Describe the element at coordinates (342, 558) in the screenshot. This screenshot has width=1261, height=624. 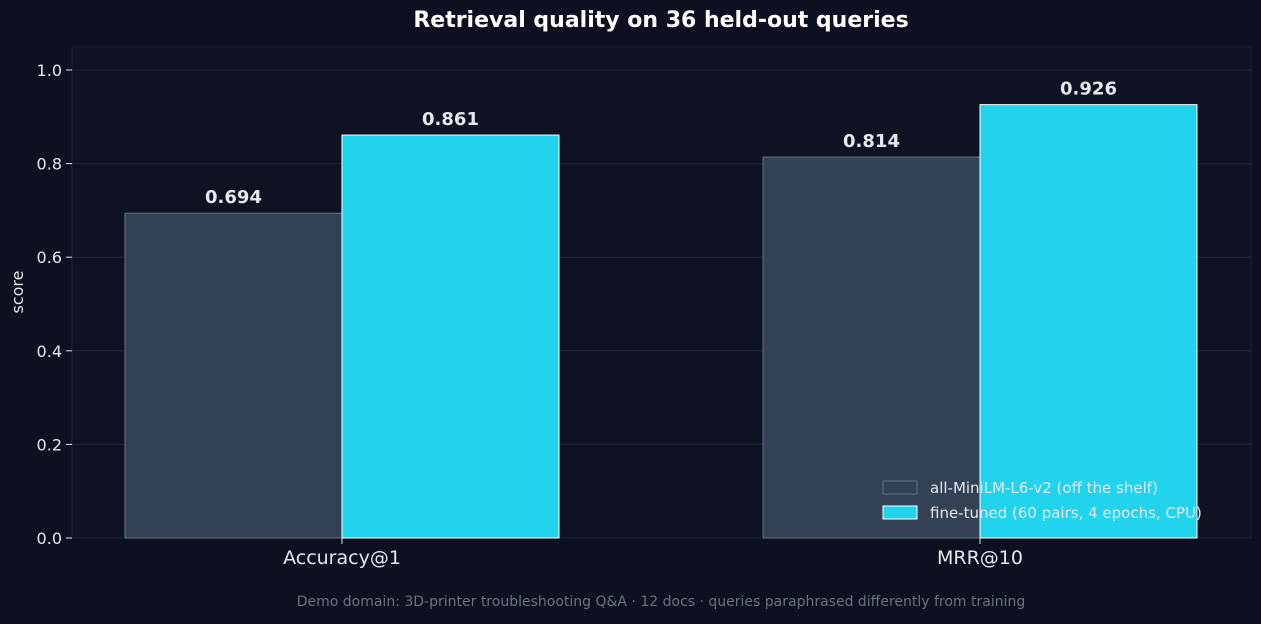
I see `x-tick-label: Accuracy@1` at that location.